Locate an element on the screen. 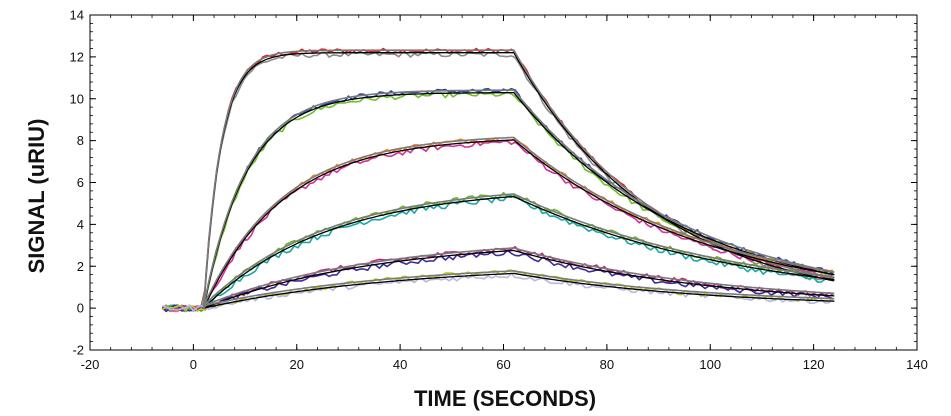 This screenshot has width=951, height=416. x-tick-label-2: 20 is located at coordinates (297, 364).